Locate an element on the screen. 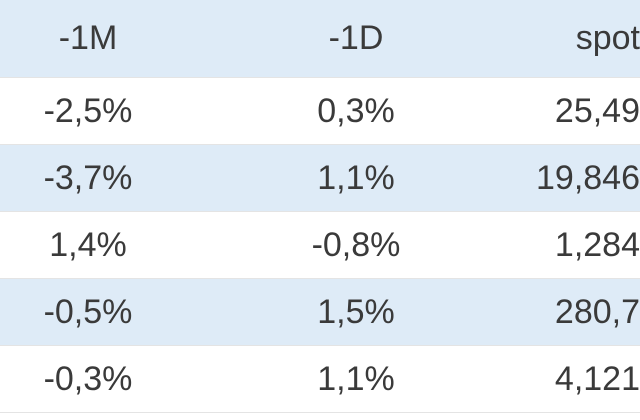 The image size is (640, 420). table-cell: 0,3% is located at coordinates (356, 110).